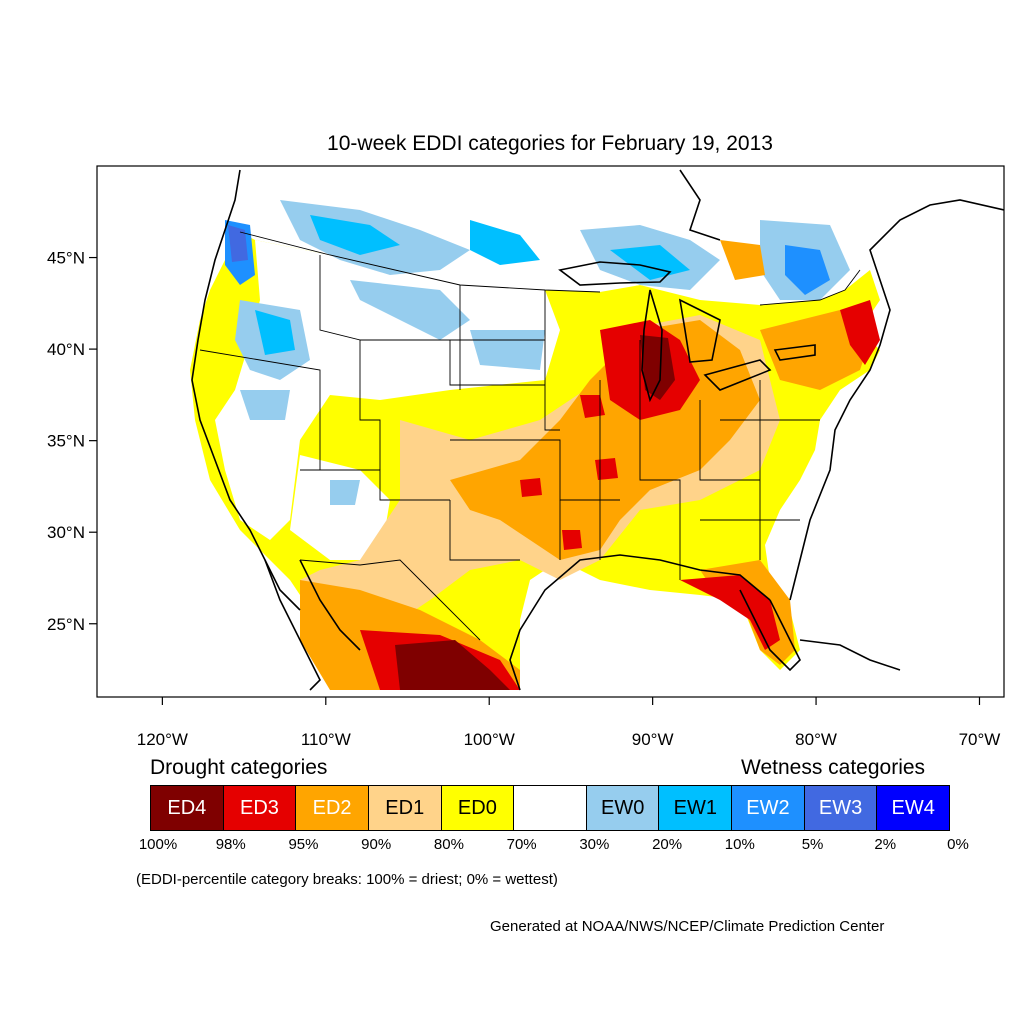 The height and width of the screenshot is (1024, 1024). I want to click on legend-break-label: 100%, so click(158, 844).